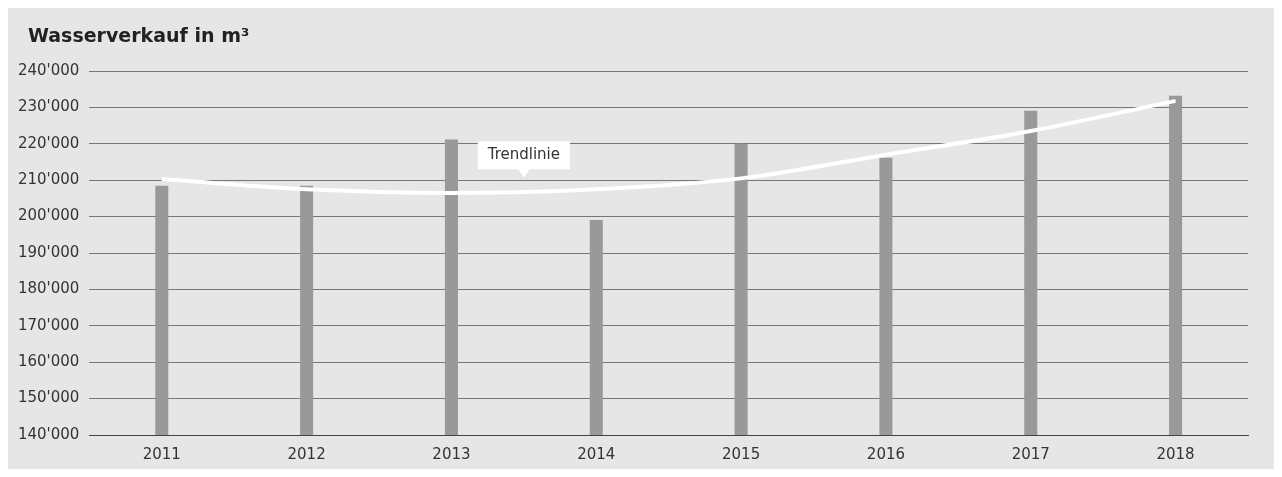 This screenshot has width=1282, height=477. I want to click on series-label: Trendlinie, so click(523, 154).